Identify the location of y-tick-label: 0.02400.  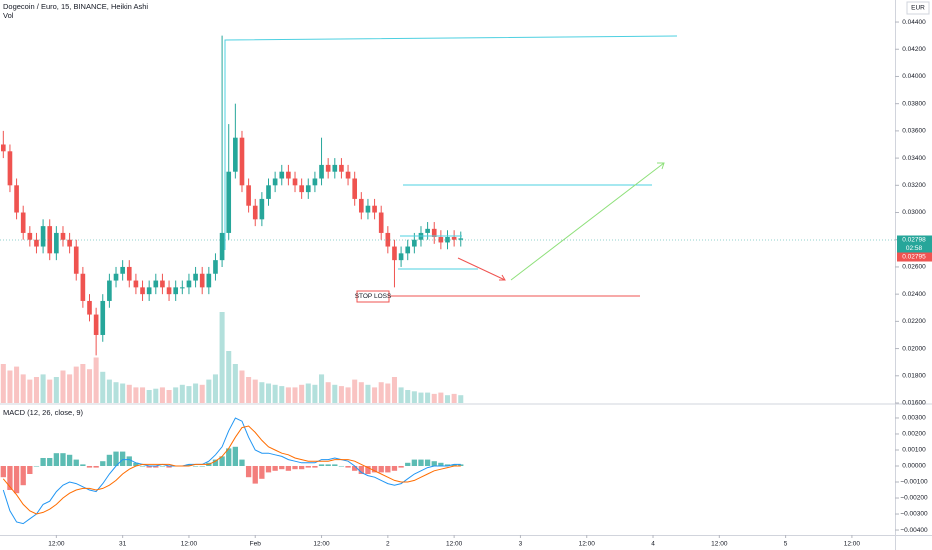
(914, 294).